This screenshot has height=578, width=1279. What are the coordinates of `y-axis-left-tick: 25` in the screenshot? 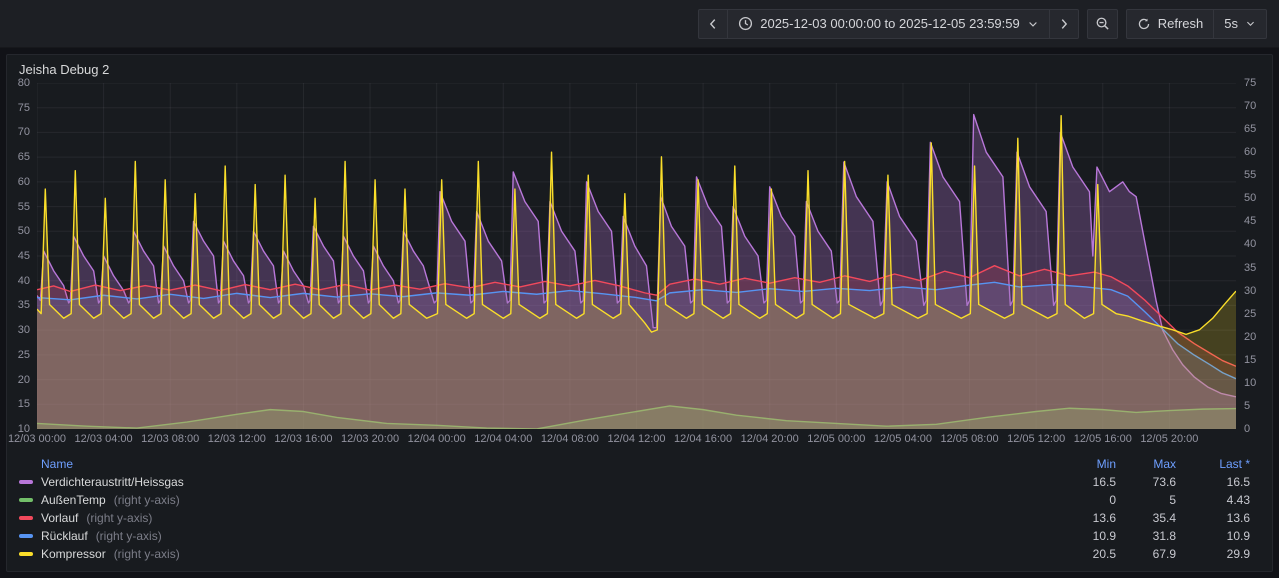 It's located at (23, 354).